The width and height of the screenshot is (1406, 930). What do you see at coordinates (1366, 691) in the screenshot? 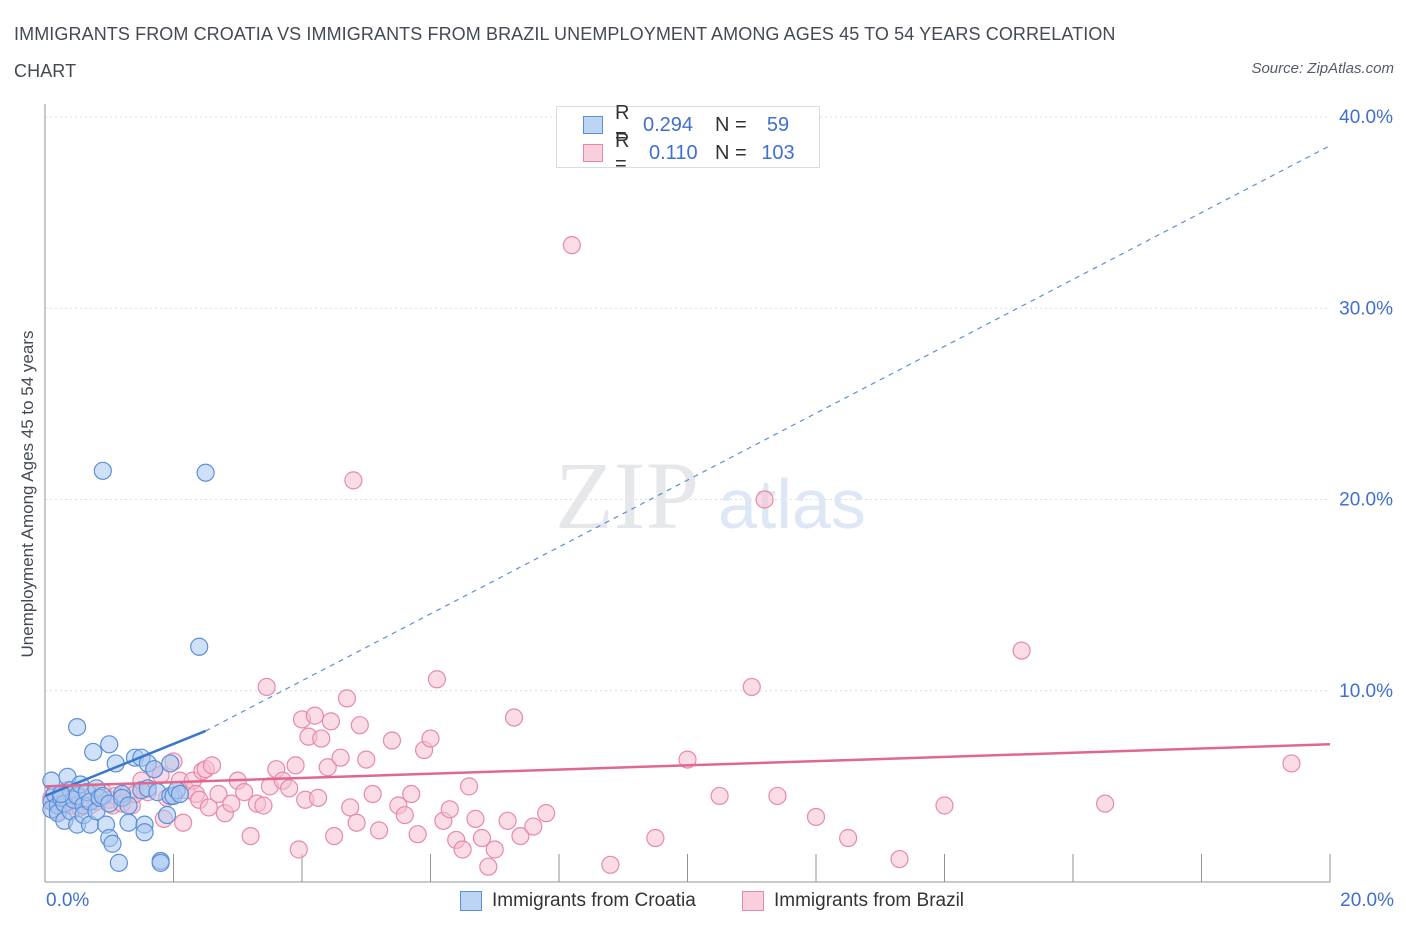
I see `y-tick-label: 10.0%` at bounding box center [1366, 691].